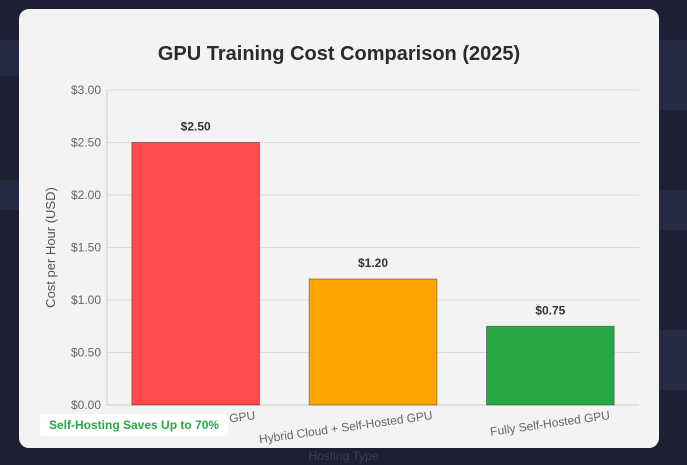 This screenshot has height=465, width=687. What do you see at coordinates (86, 143) in the screenshot?
I see `y-tick-label: $2.50` at bounding box center [86, 143].